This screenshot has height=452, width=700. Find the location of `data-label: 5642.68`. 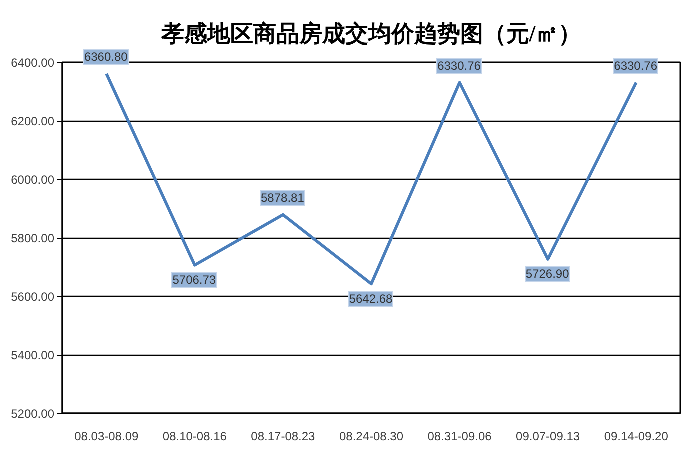

data-label: 5642.68 is located at coordinates (371, 298).